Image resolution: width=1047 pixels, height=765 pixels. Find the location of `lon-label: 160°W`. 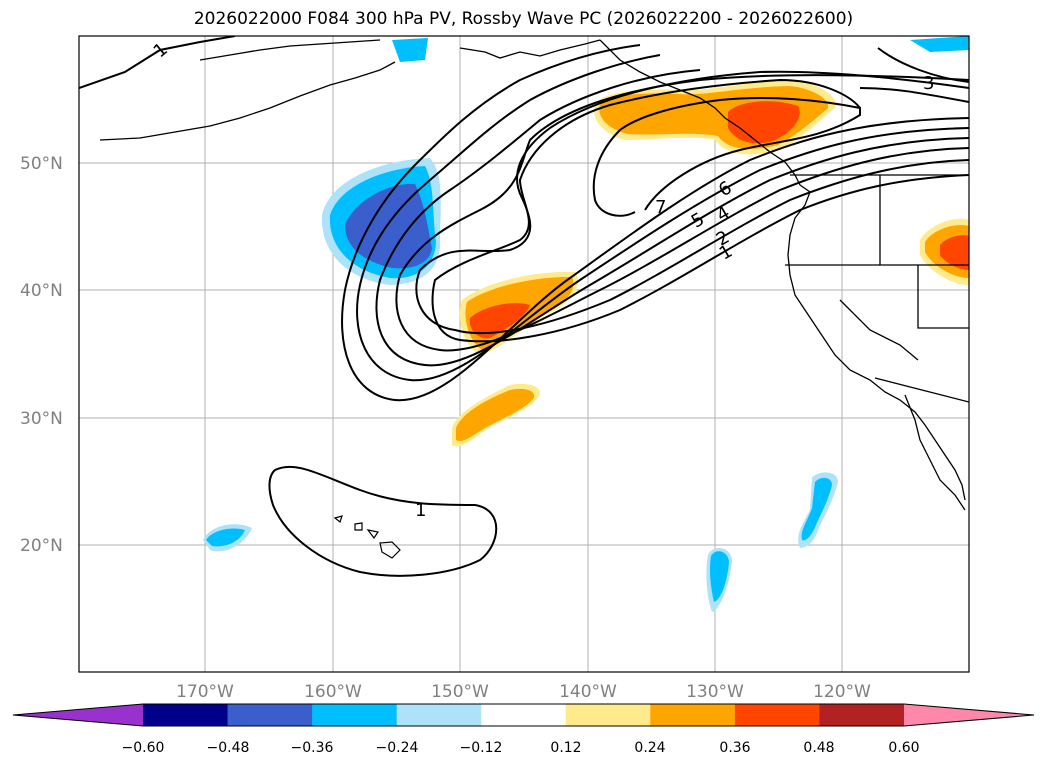

lon-label: 160°W is located at coordinates (333, 692).